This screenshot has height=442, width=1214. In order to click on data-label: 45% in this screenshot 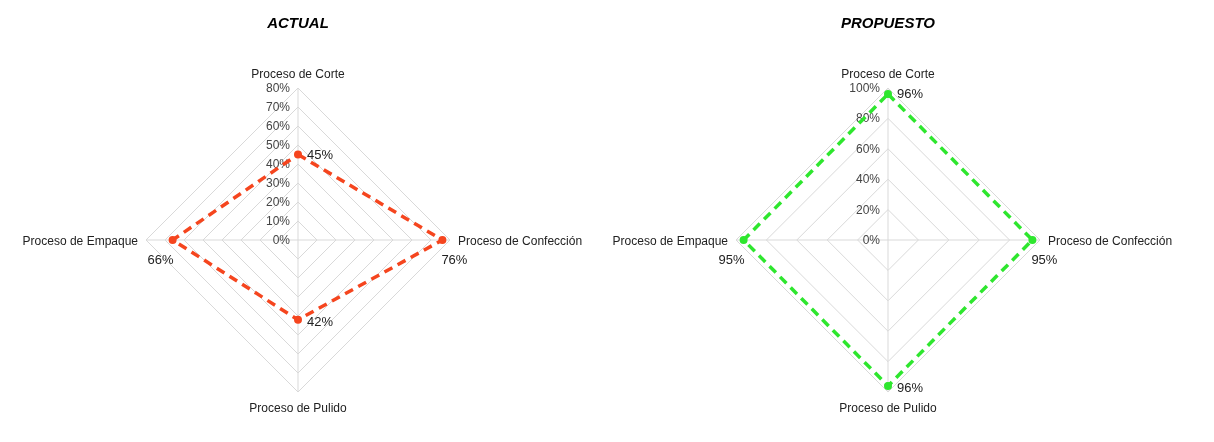, I will do `click(320, 154)`.